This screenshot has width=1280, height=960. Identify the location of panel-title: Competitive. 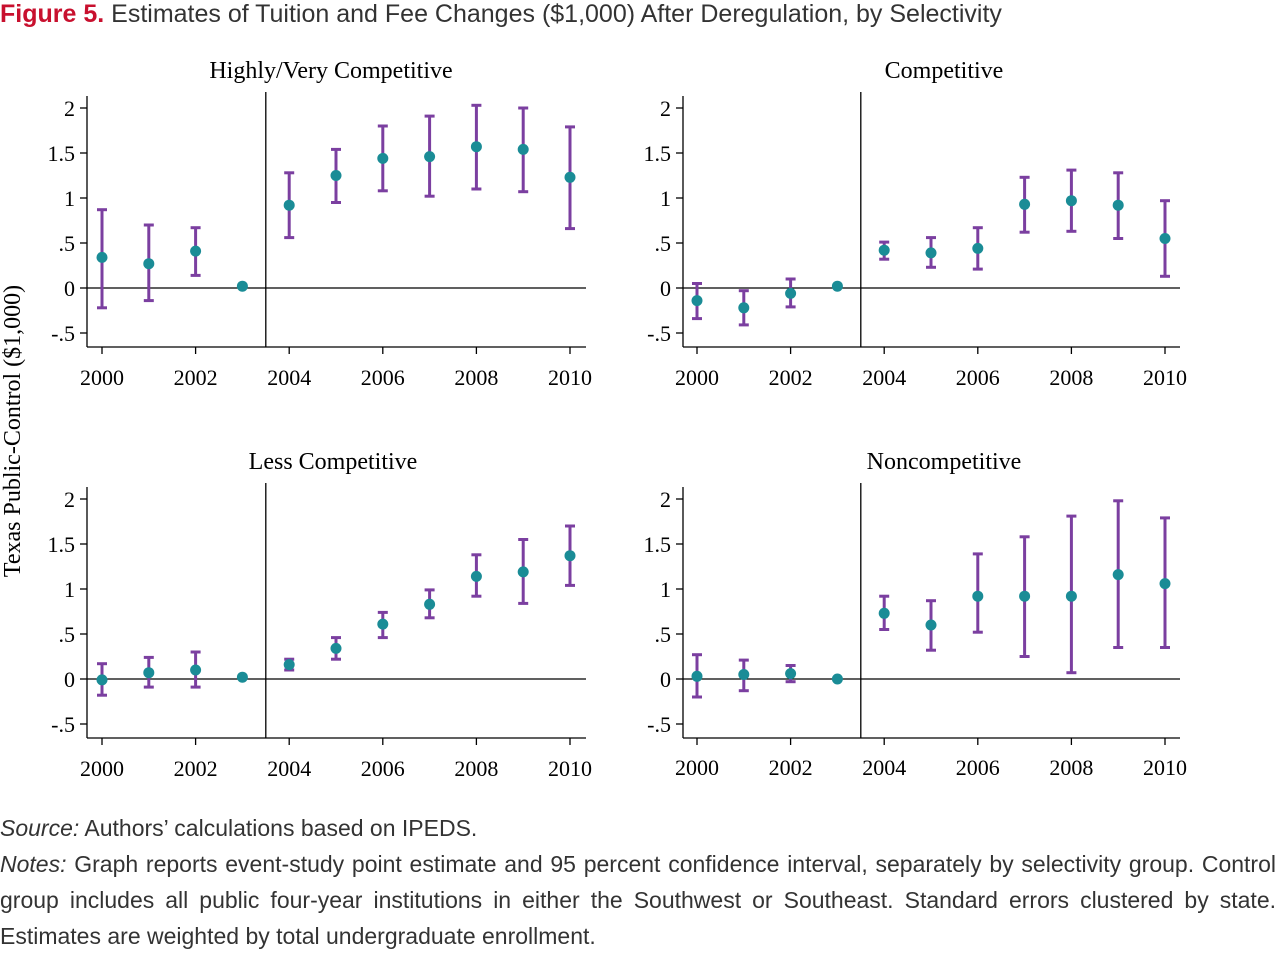
(944, 71).